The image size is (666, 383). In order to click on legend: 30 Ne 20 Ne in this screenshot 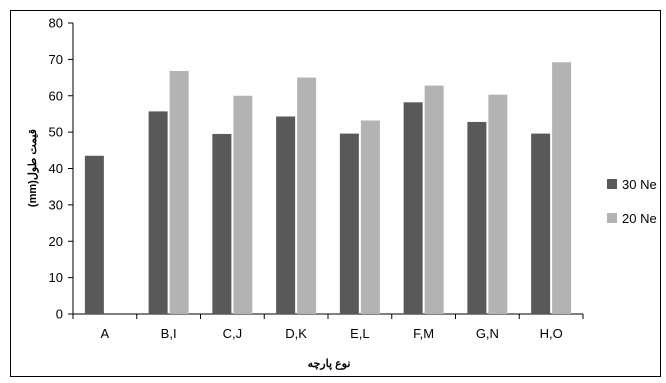, I will do `click(632, 201)`.